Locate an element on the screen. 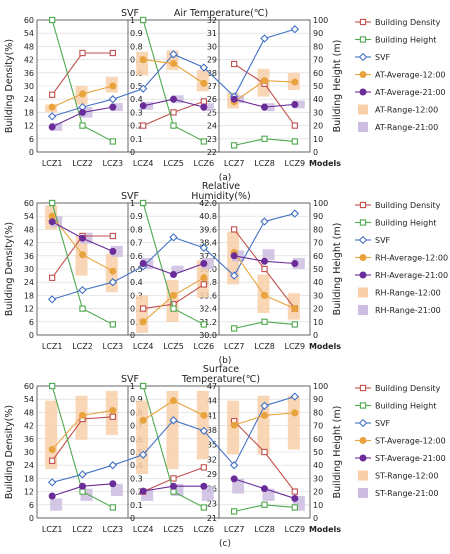  legend-marker-density is located at coordinates (363, 22).